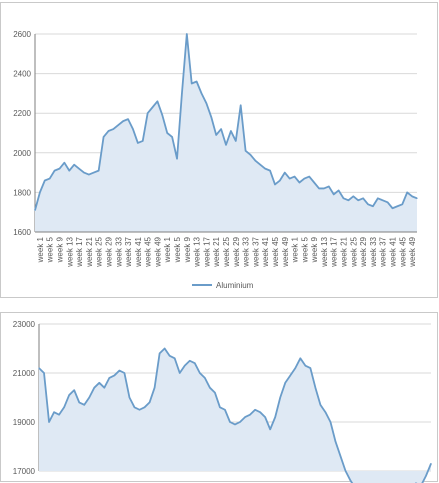 The image size is (439, 483). I want to click on y-tick-label: 2000, so click(22, 153).